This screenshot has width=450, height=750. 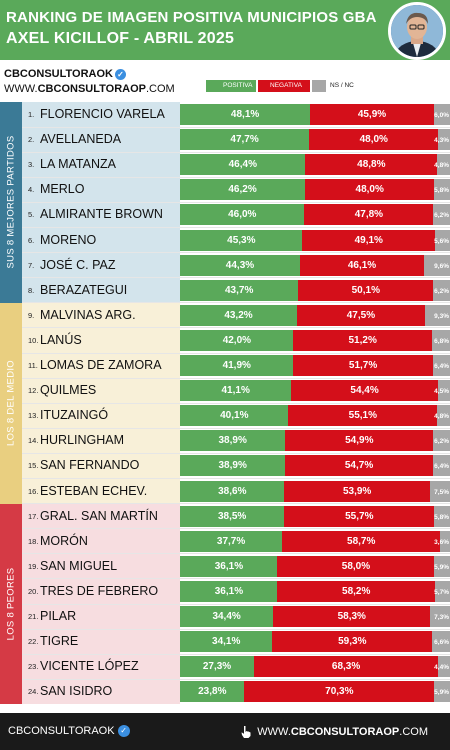 What do you see at coordinates (441, 241) in the screenshot?
I see `data-label: 5,6%` at bounding box center [441, 241].